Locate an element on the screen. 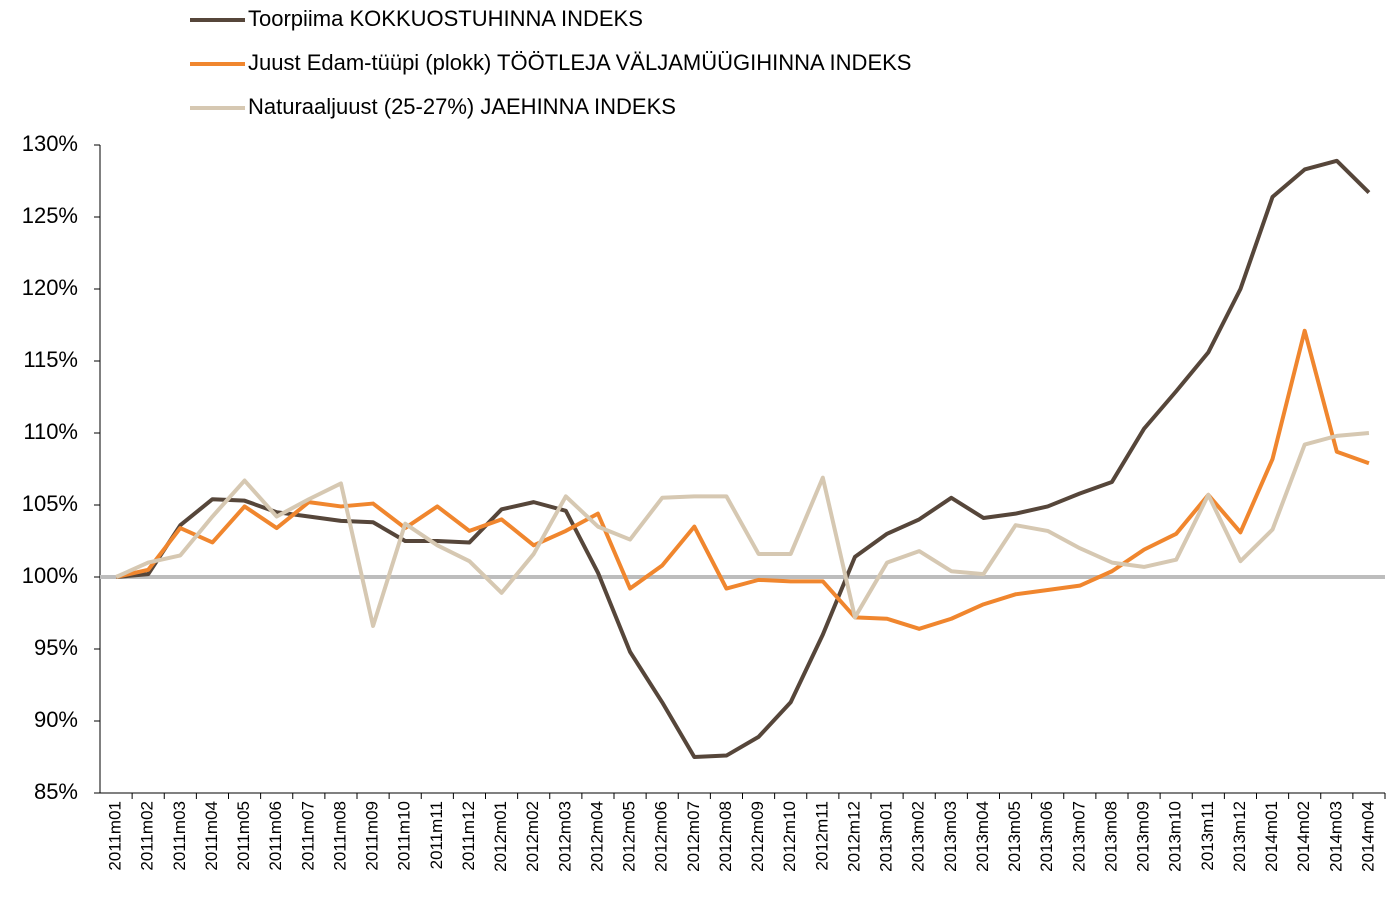 This screenshot has width=1400, height=899. x-tick-label: 2011m10 is located at coordinates (404, 836).